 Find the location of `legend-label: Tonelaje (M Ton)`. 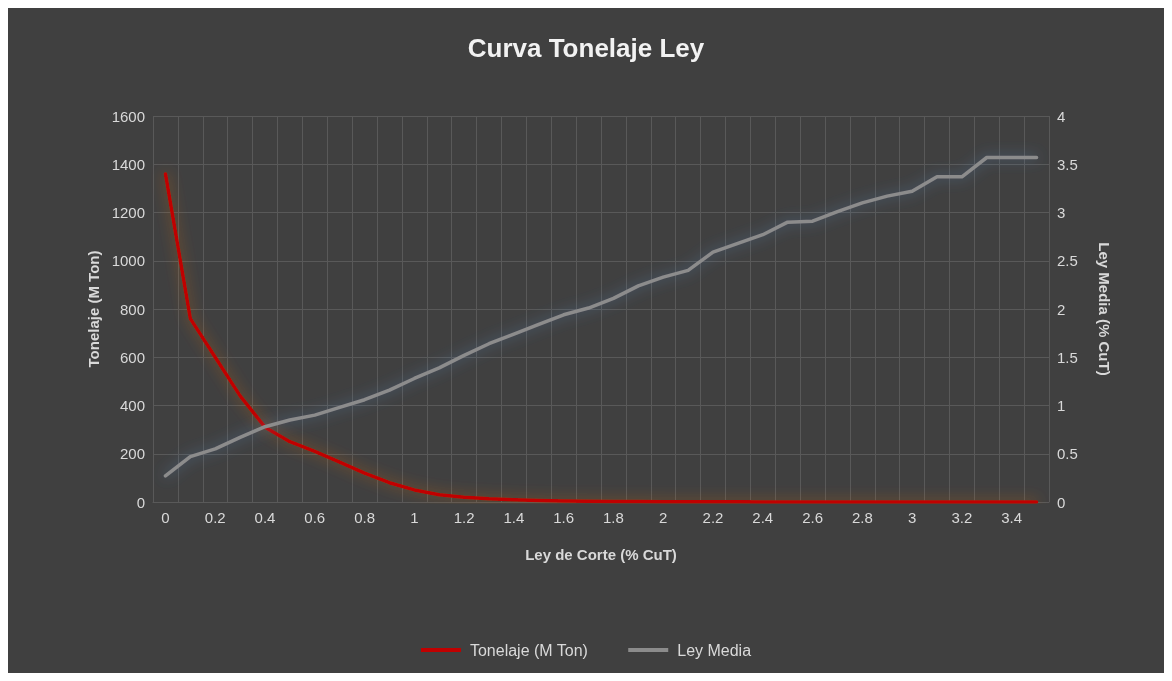

legend-label: Tonelaje (M Ton) is located at coordinates (528, 650).